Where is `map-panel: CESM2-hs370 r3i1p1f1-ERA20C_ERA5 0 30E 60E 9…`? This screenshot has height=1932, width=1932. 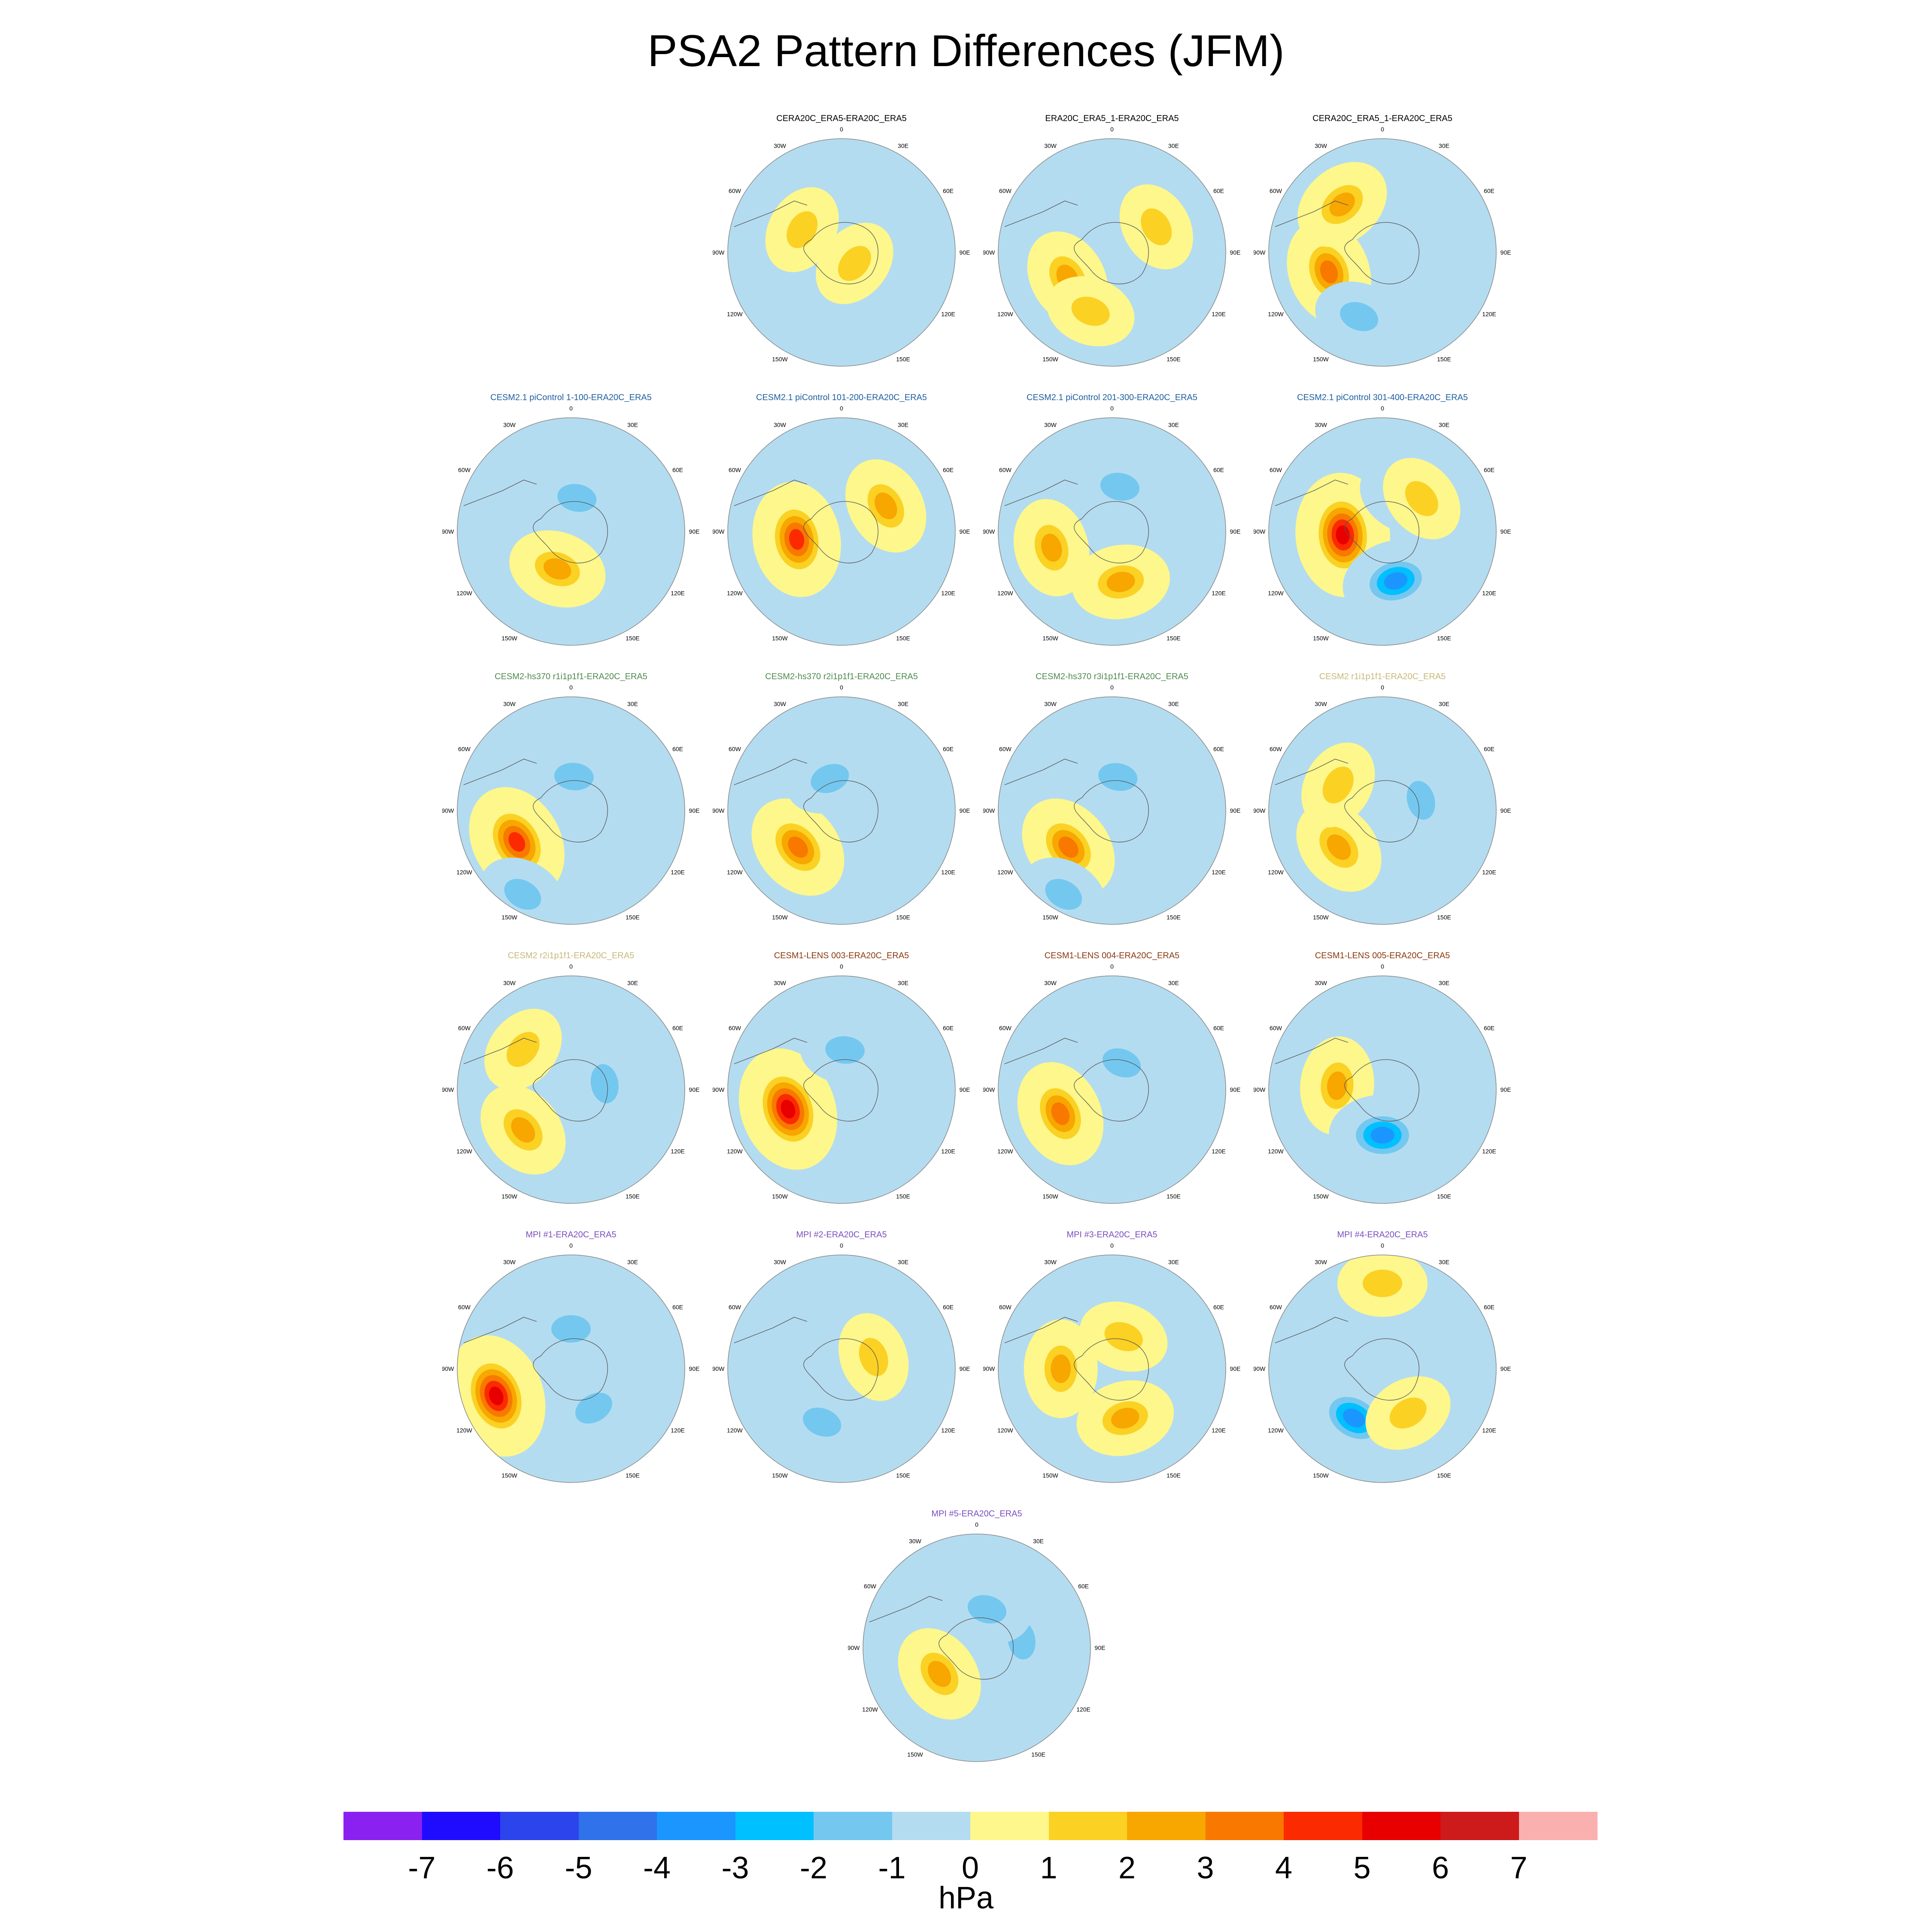 map-panel: CESM2-hs370 r3i1p1f1-ERA20C_ERA5 0 30E 60E 9… is located at coordinates (1112, 801).